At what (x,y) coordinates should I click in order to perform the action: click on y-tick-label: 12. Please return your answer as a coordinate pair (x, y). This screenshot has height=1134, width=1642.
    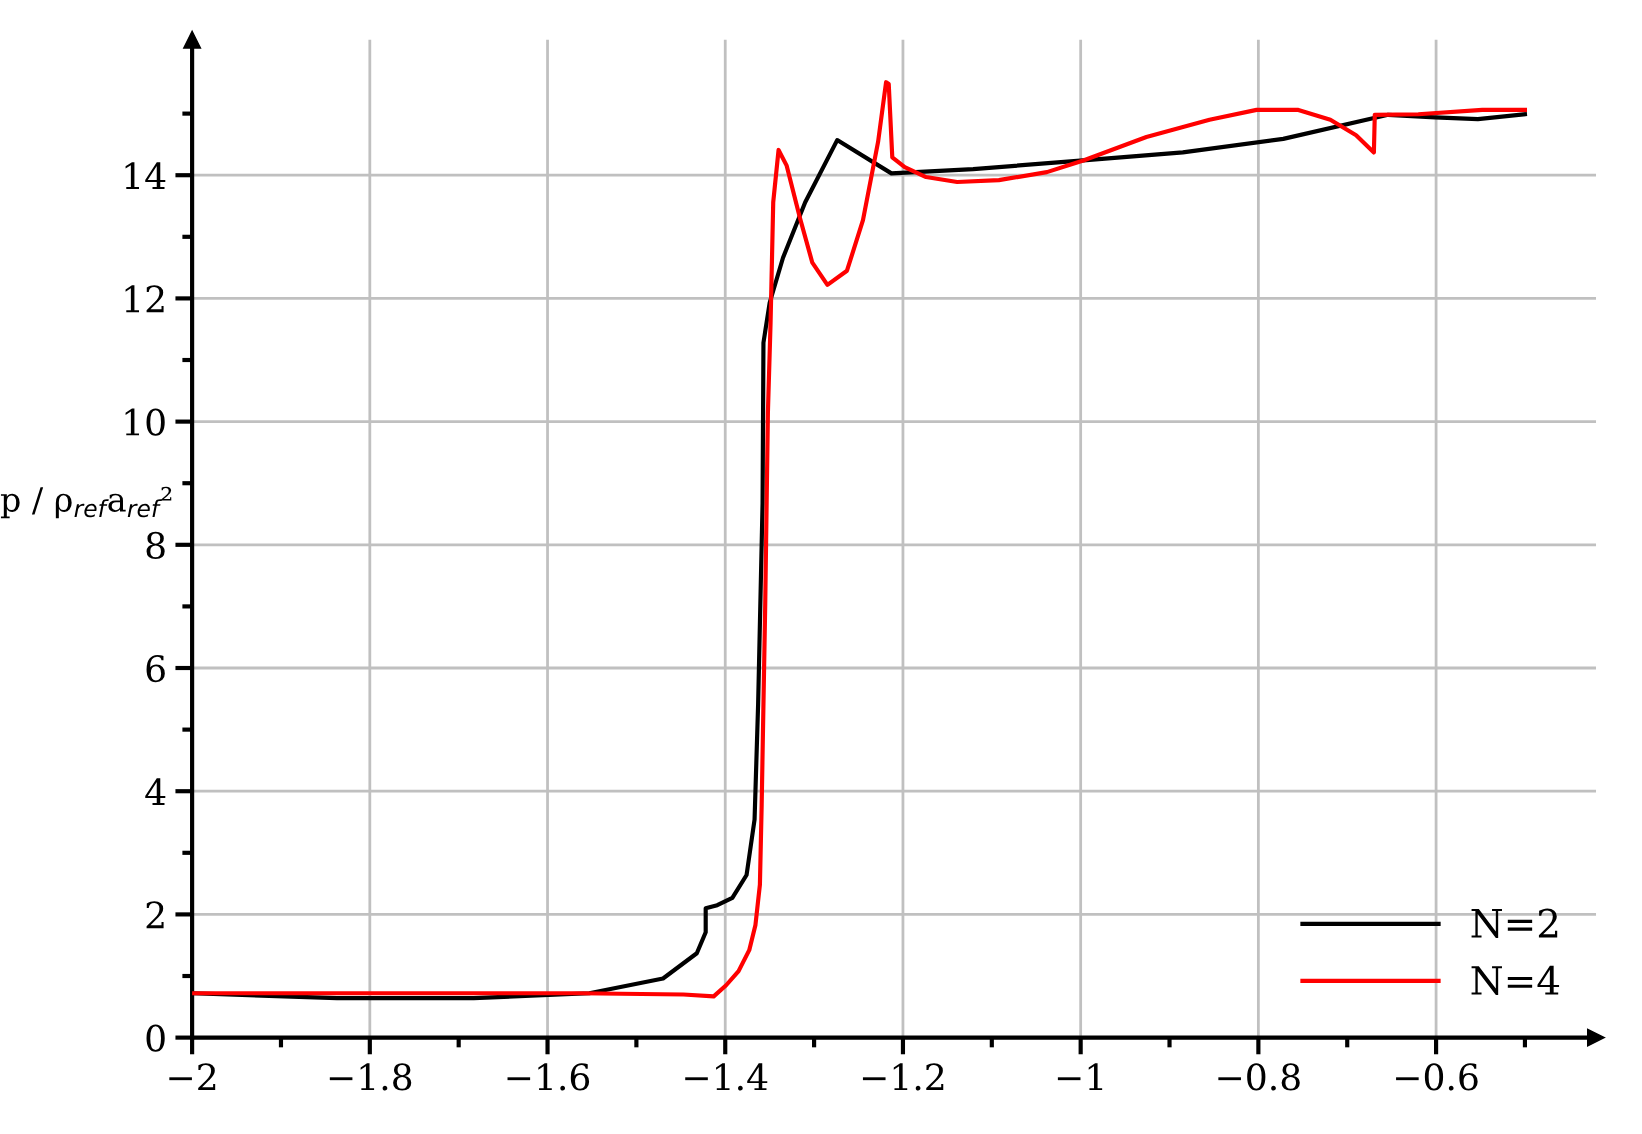
    Looking at the image, I should click on (144, 299).